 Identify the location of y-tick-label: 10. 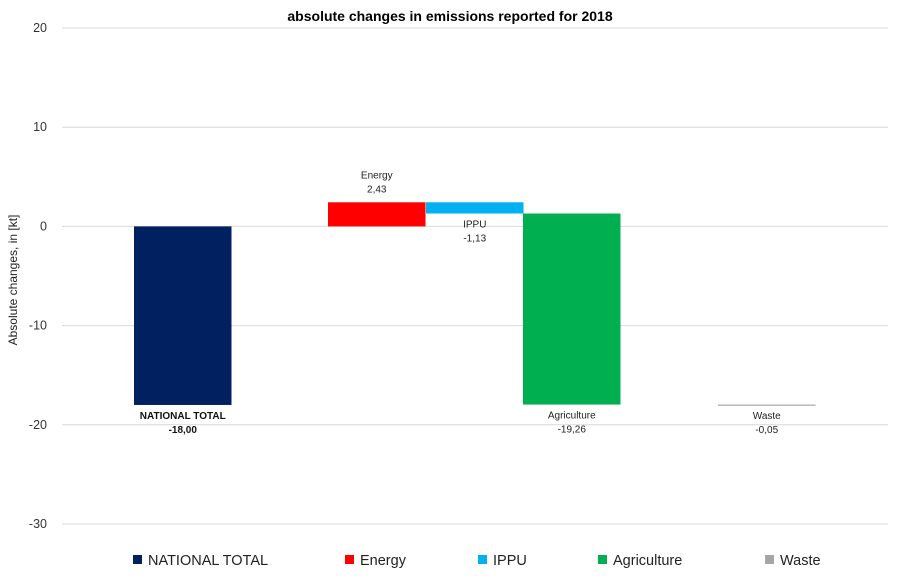
(40, 127).